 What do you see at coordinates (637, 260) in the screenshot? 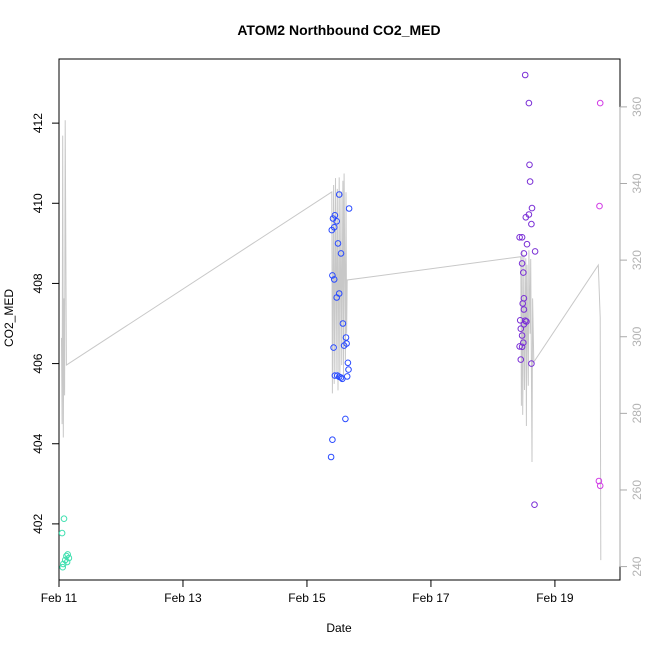
I see `y2-tick-label: 320` at bounding box center [637, 260].